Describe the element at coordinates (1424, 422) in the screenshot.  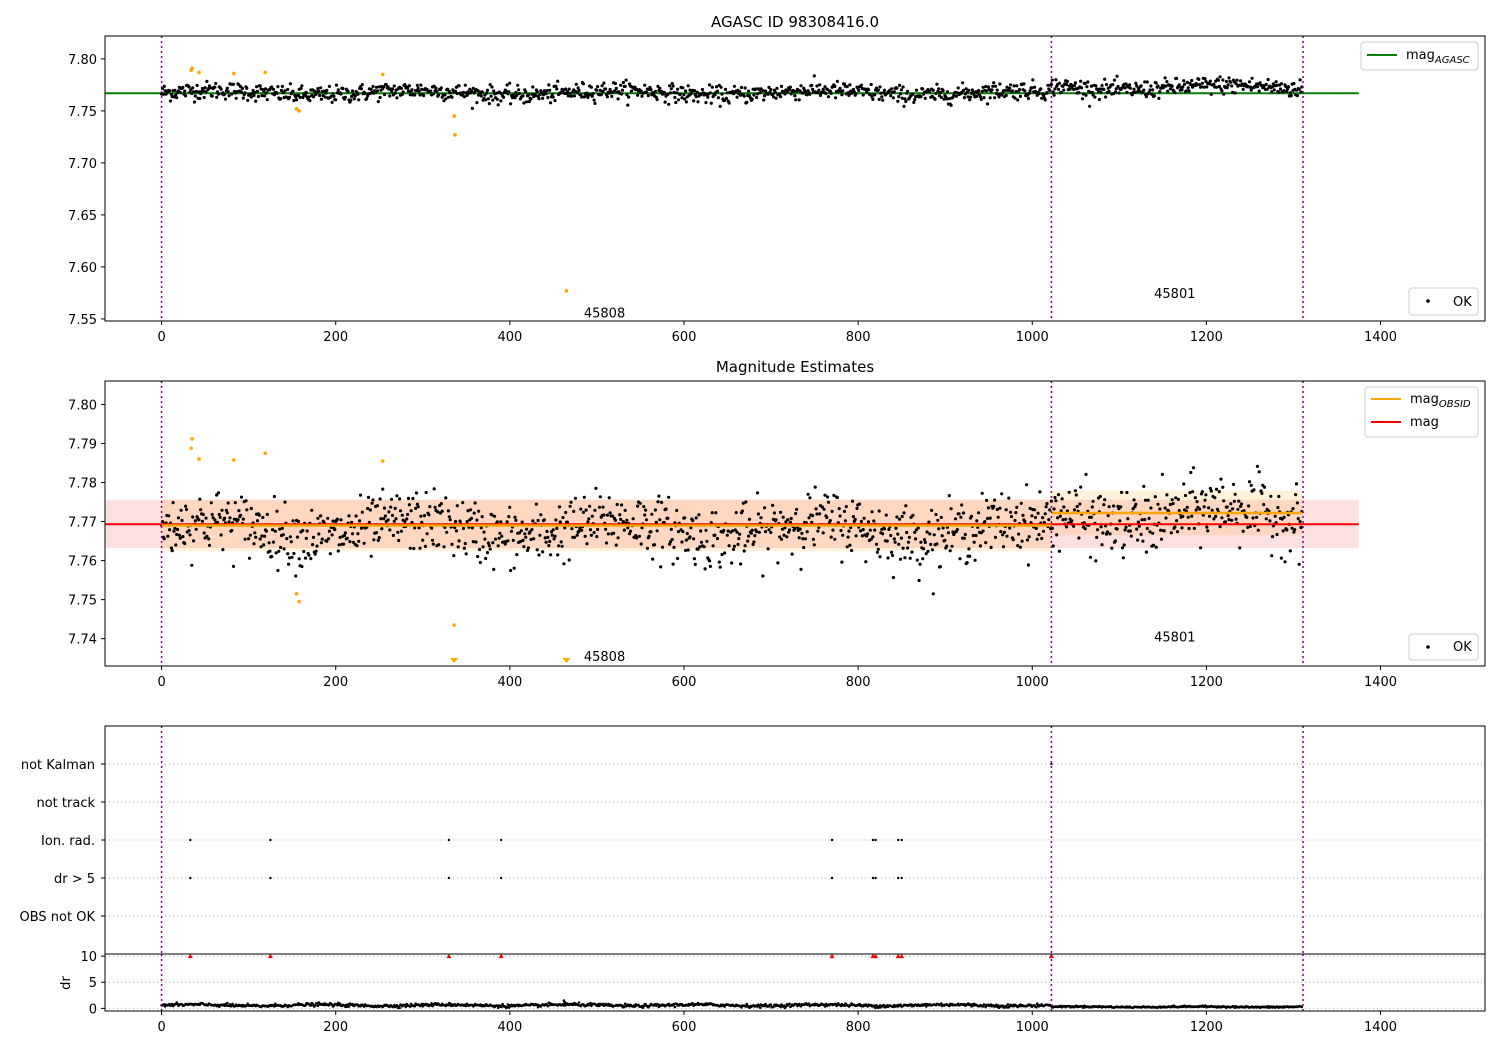
I see `legend-label: mag` at that location.